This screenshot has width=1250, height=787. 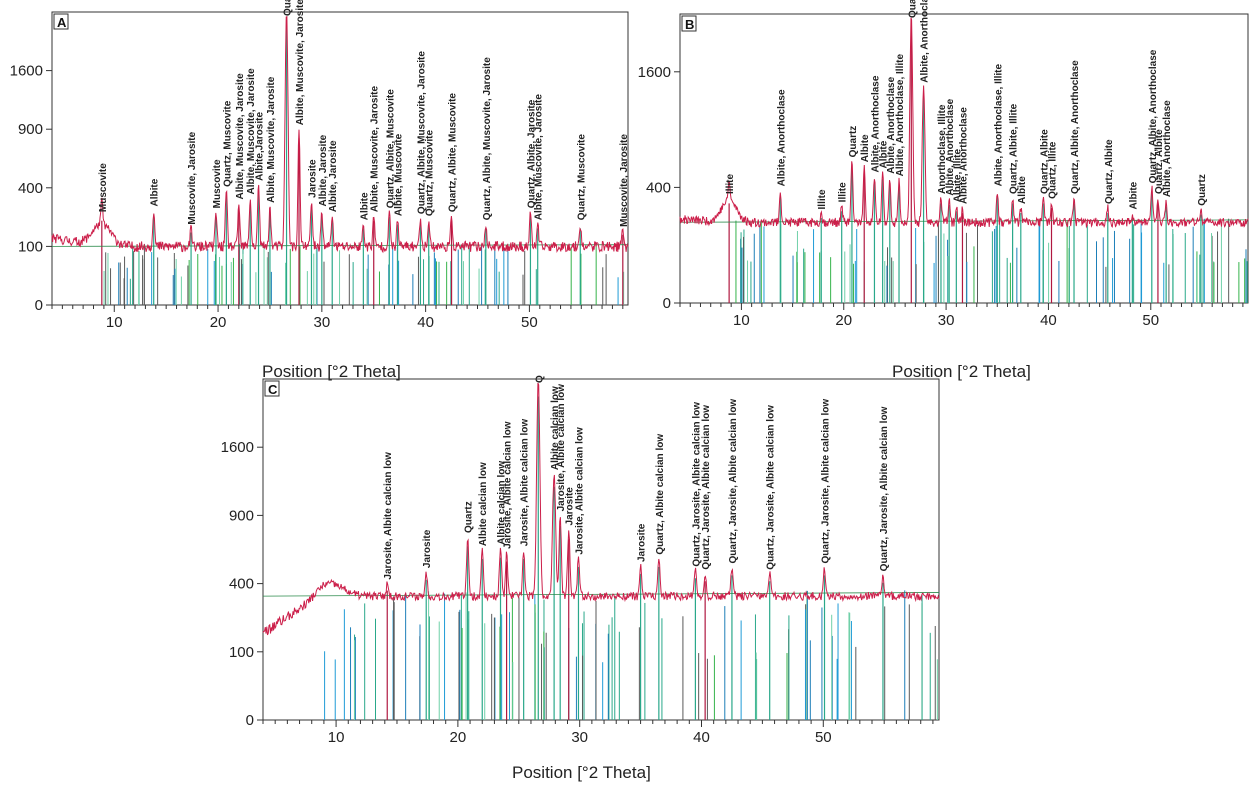 I want to click on peak-label: Quartz, Albite calcian low, so click(x=539, y=379).